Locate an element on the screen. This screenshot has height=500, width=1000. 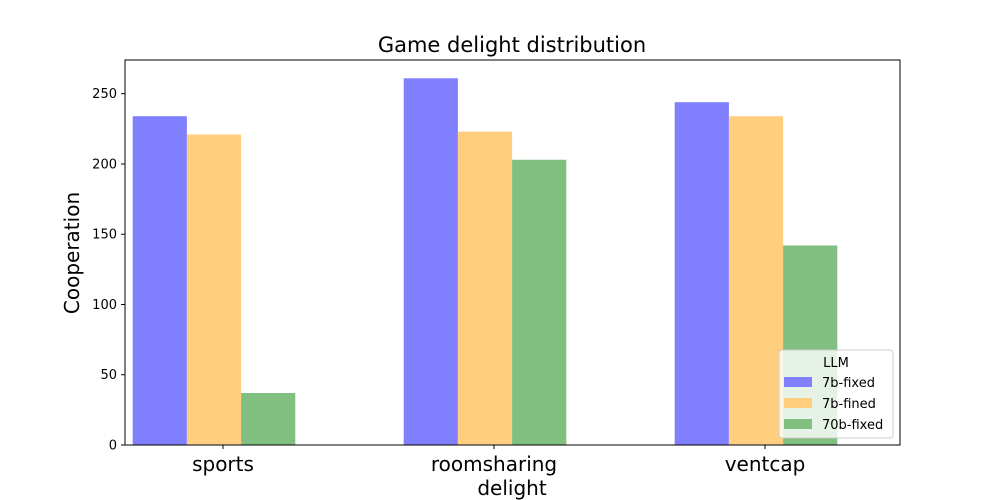
y-tick-label: 150 is located at coordinates (104, 235).